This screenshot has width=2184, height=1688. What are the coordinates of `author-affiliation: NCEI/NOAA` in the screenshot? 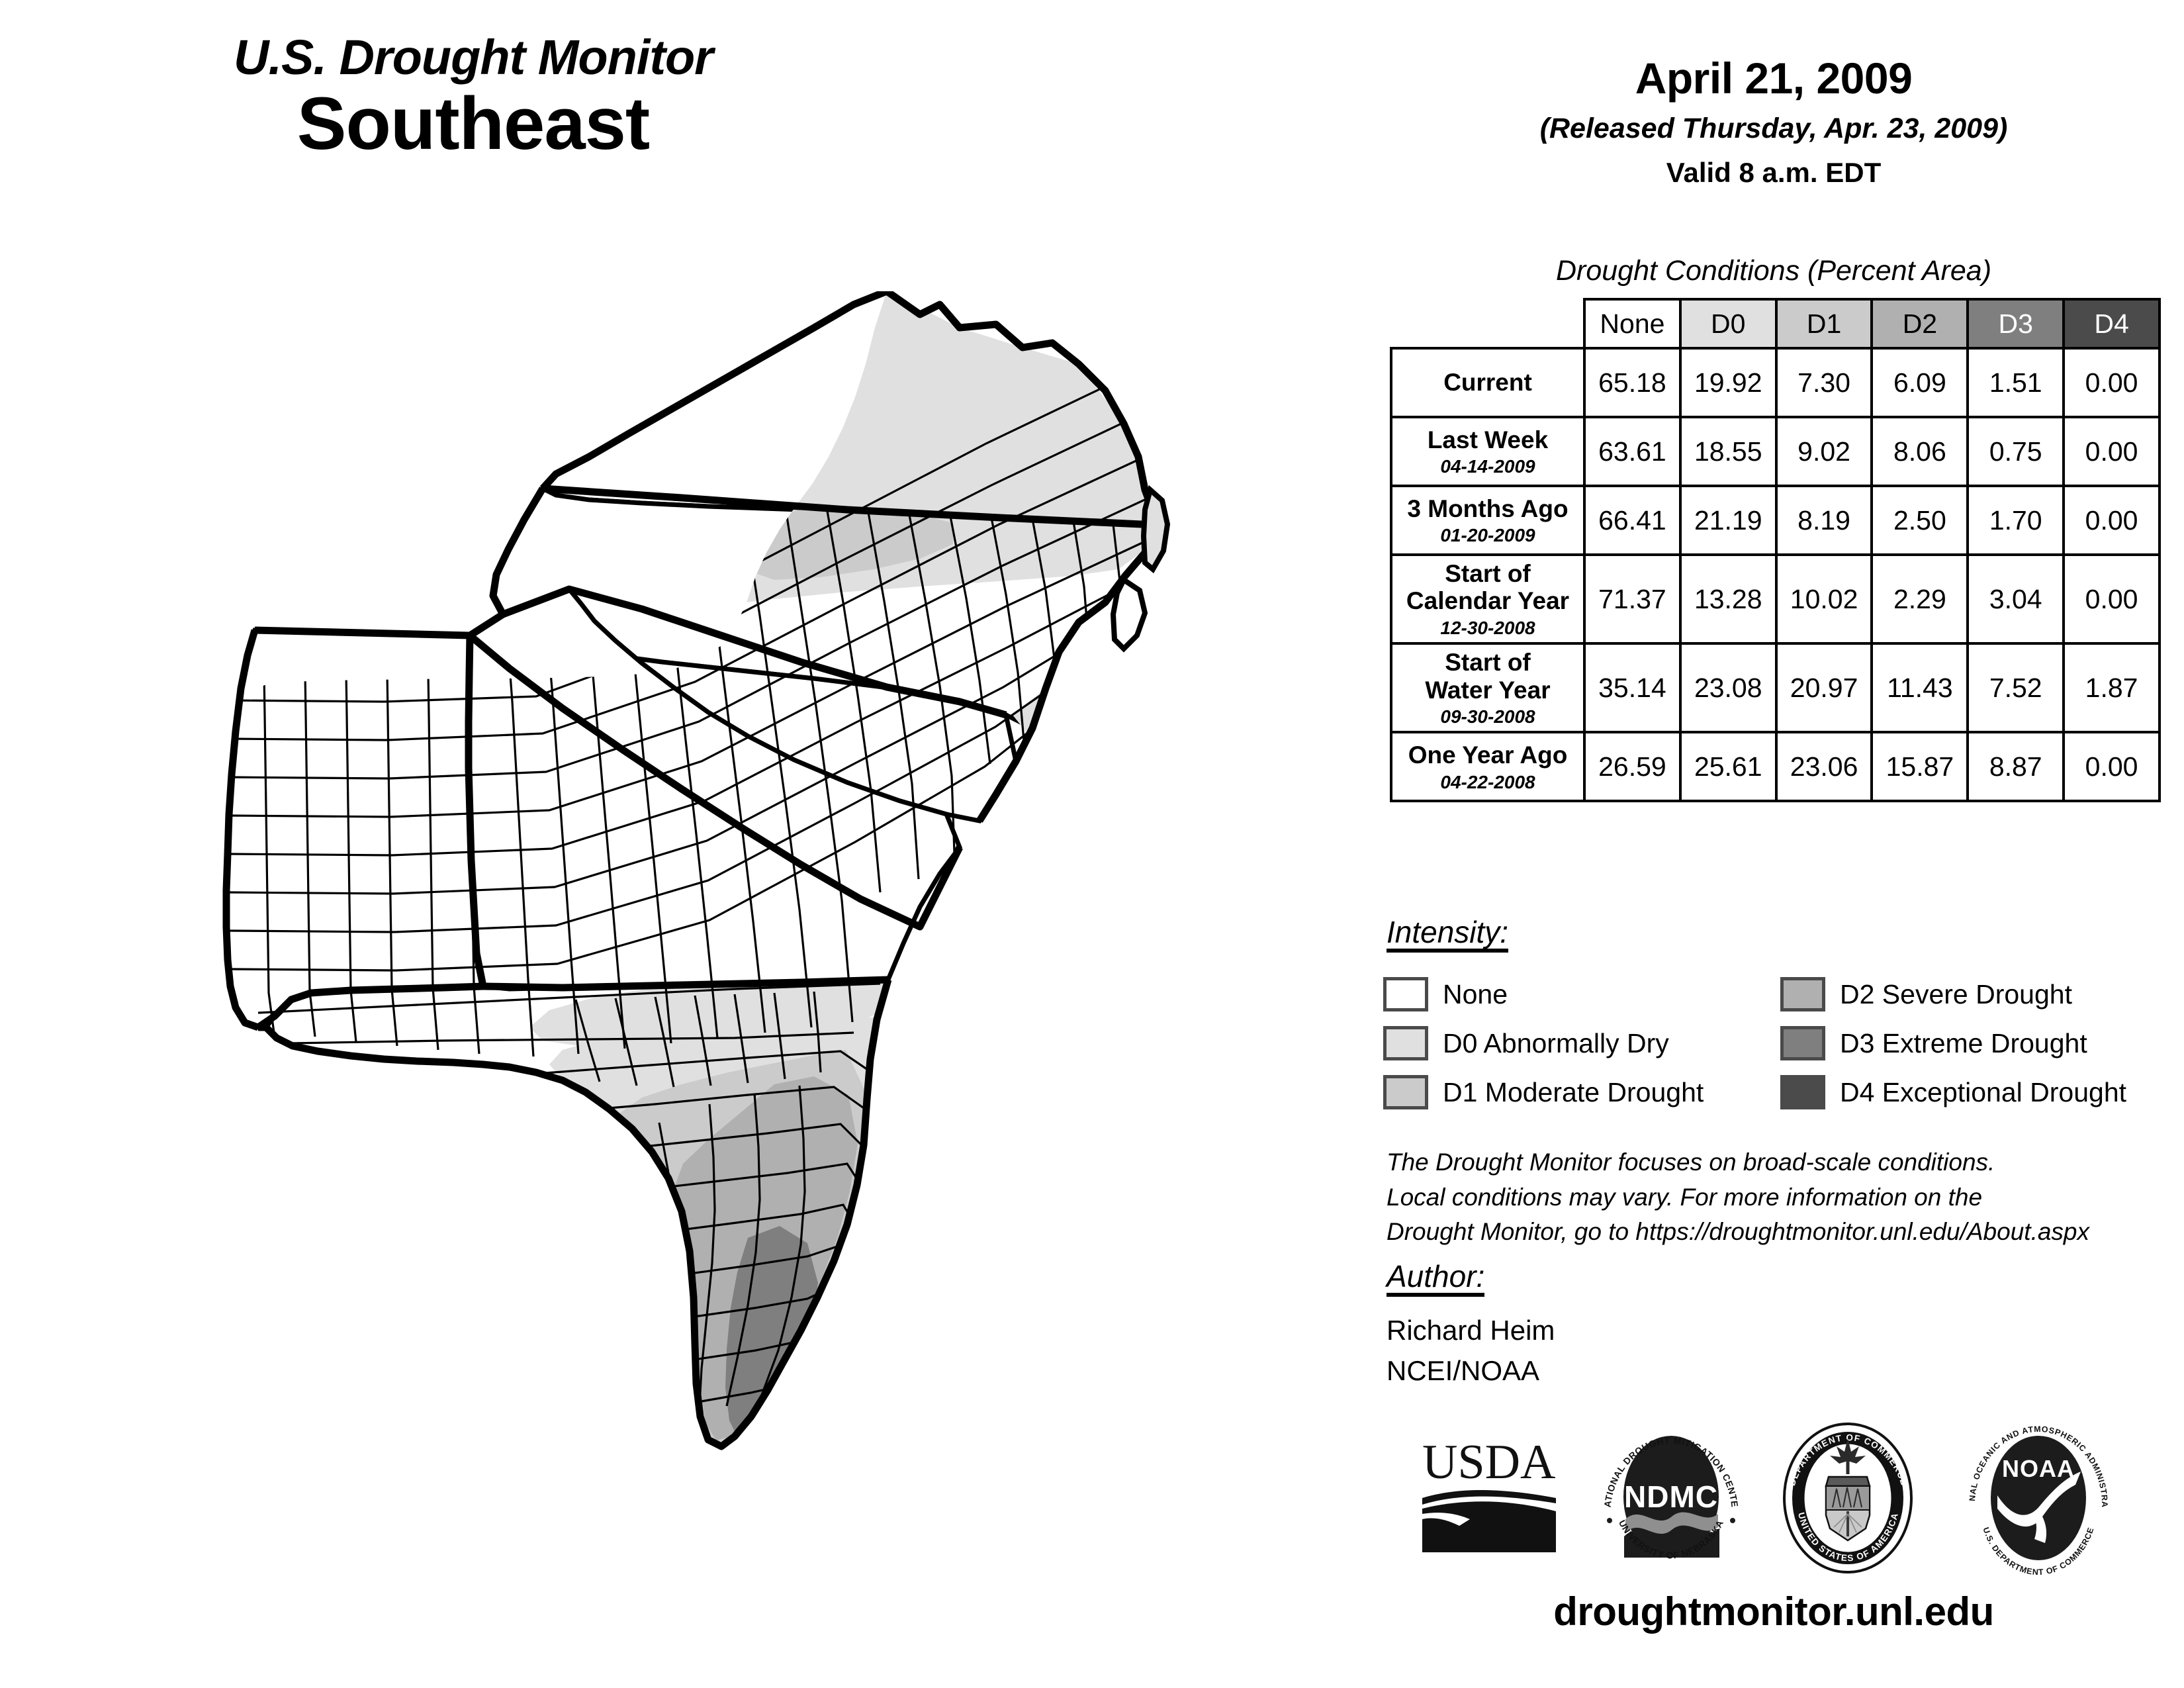 It's located at (1464, 1370).